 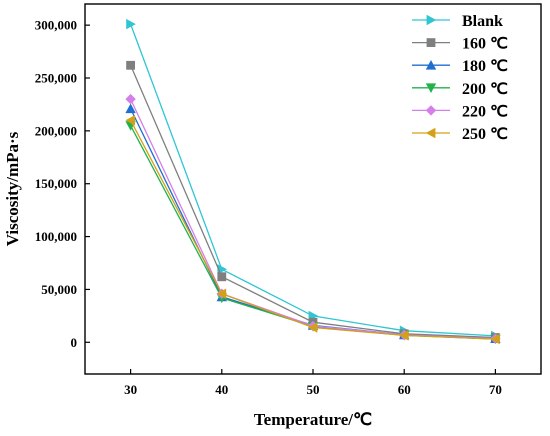 What do you see at coordinates (457, 21) in the screenshot?
I see `legend-item: Blank` at bounding box center [457, 21].